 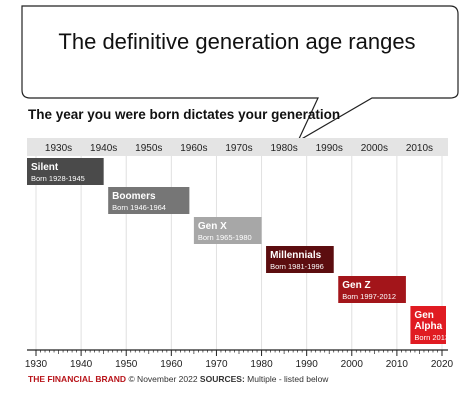 I want to click on generation-name: Millennials, so click(x=296, y=255).